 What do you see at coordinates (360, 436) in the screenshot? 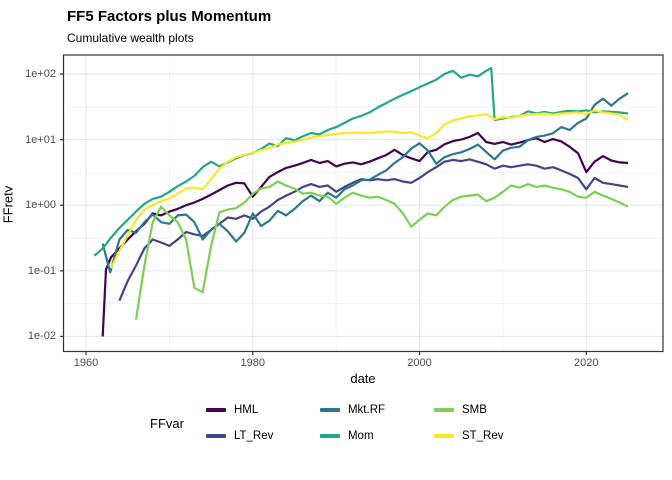
I see `legend-label: Mom` at bounding box center [360, 436].